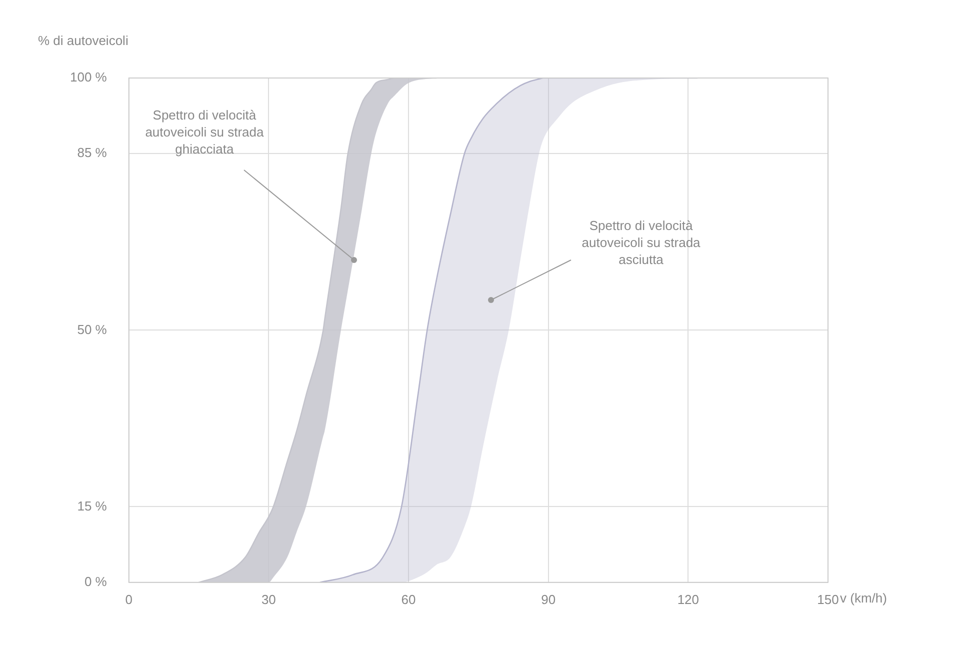 The height and width of the screenshot is (654, 954). What do you see at coordinates (863, 598) in the screenshot?
I see `x-axis-title: v (km/h)` at bounding box center [863, 598].